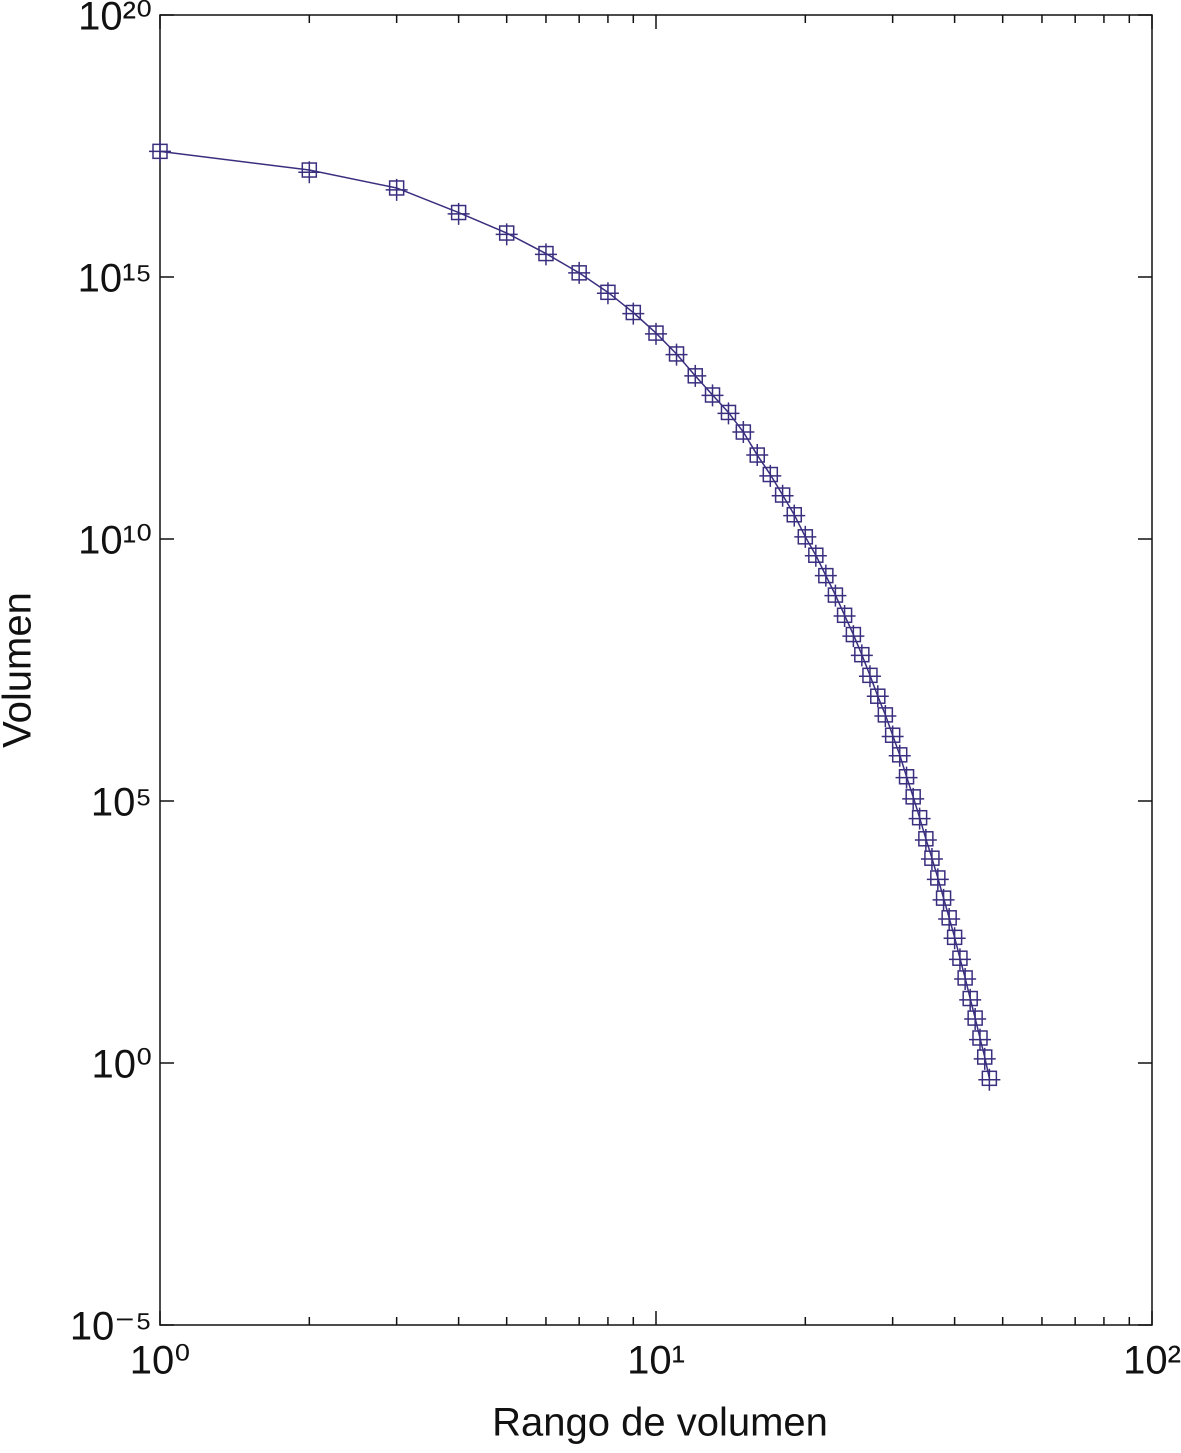 The image size is (1181, 1453). I want to click on y-tick-label: 10¹⁰, so click(115, 541).